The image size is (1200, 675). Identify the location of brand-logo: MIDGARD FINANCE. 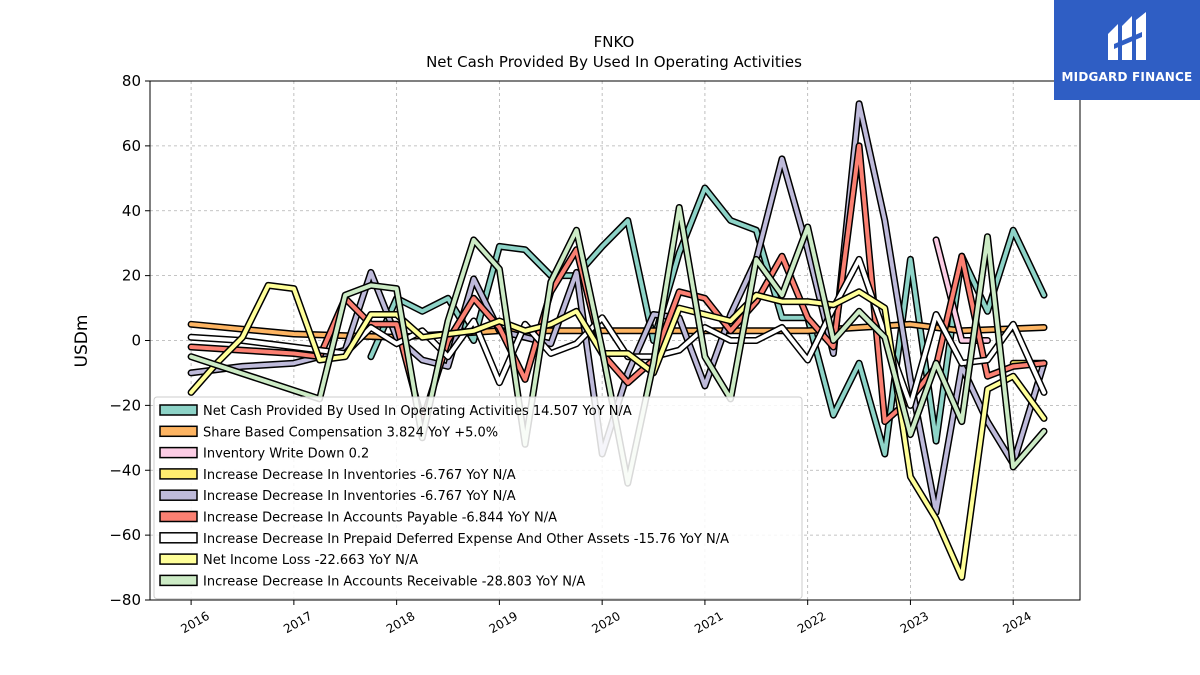
(1127, 50).